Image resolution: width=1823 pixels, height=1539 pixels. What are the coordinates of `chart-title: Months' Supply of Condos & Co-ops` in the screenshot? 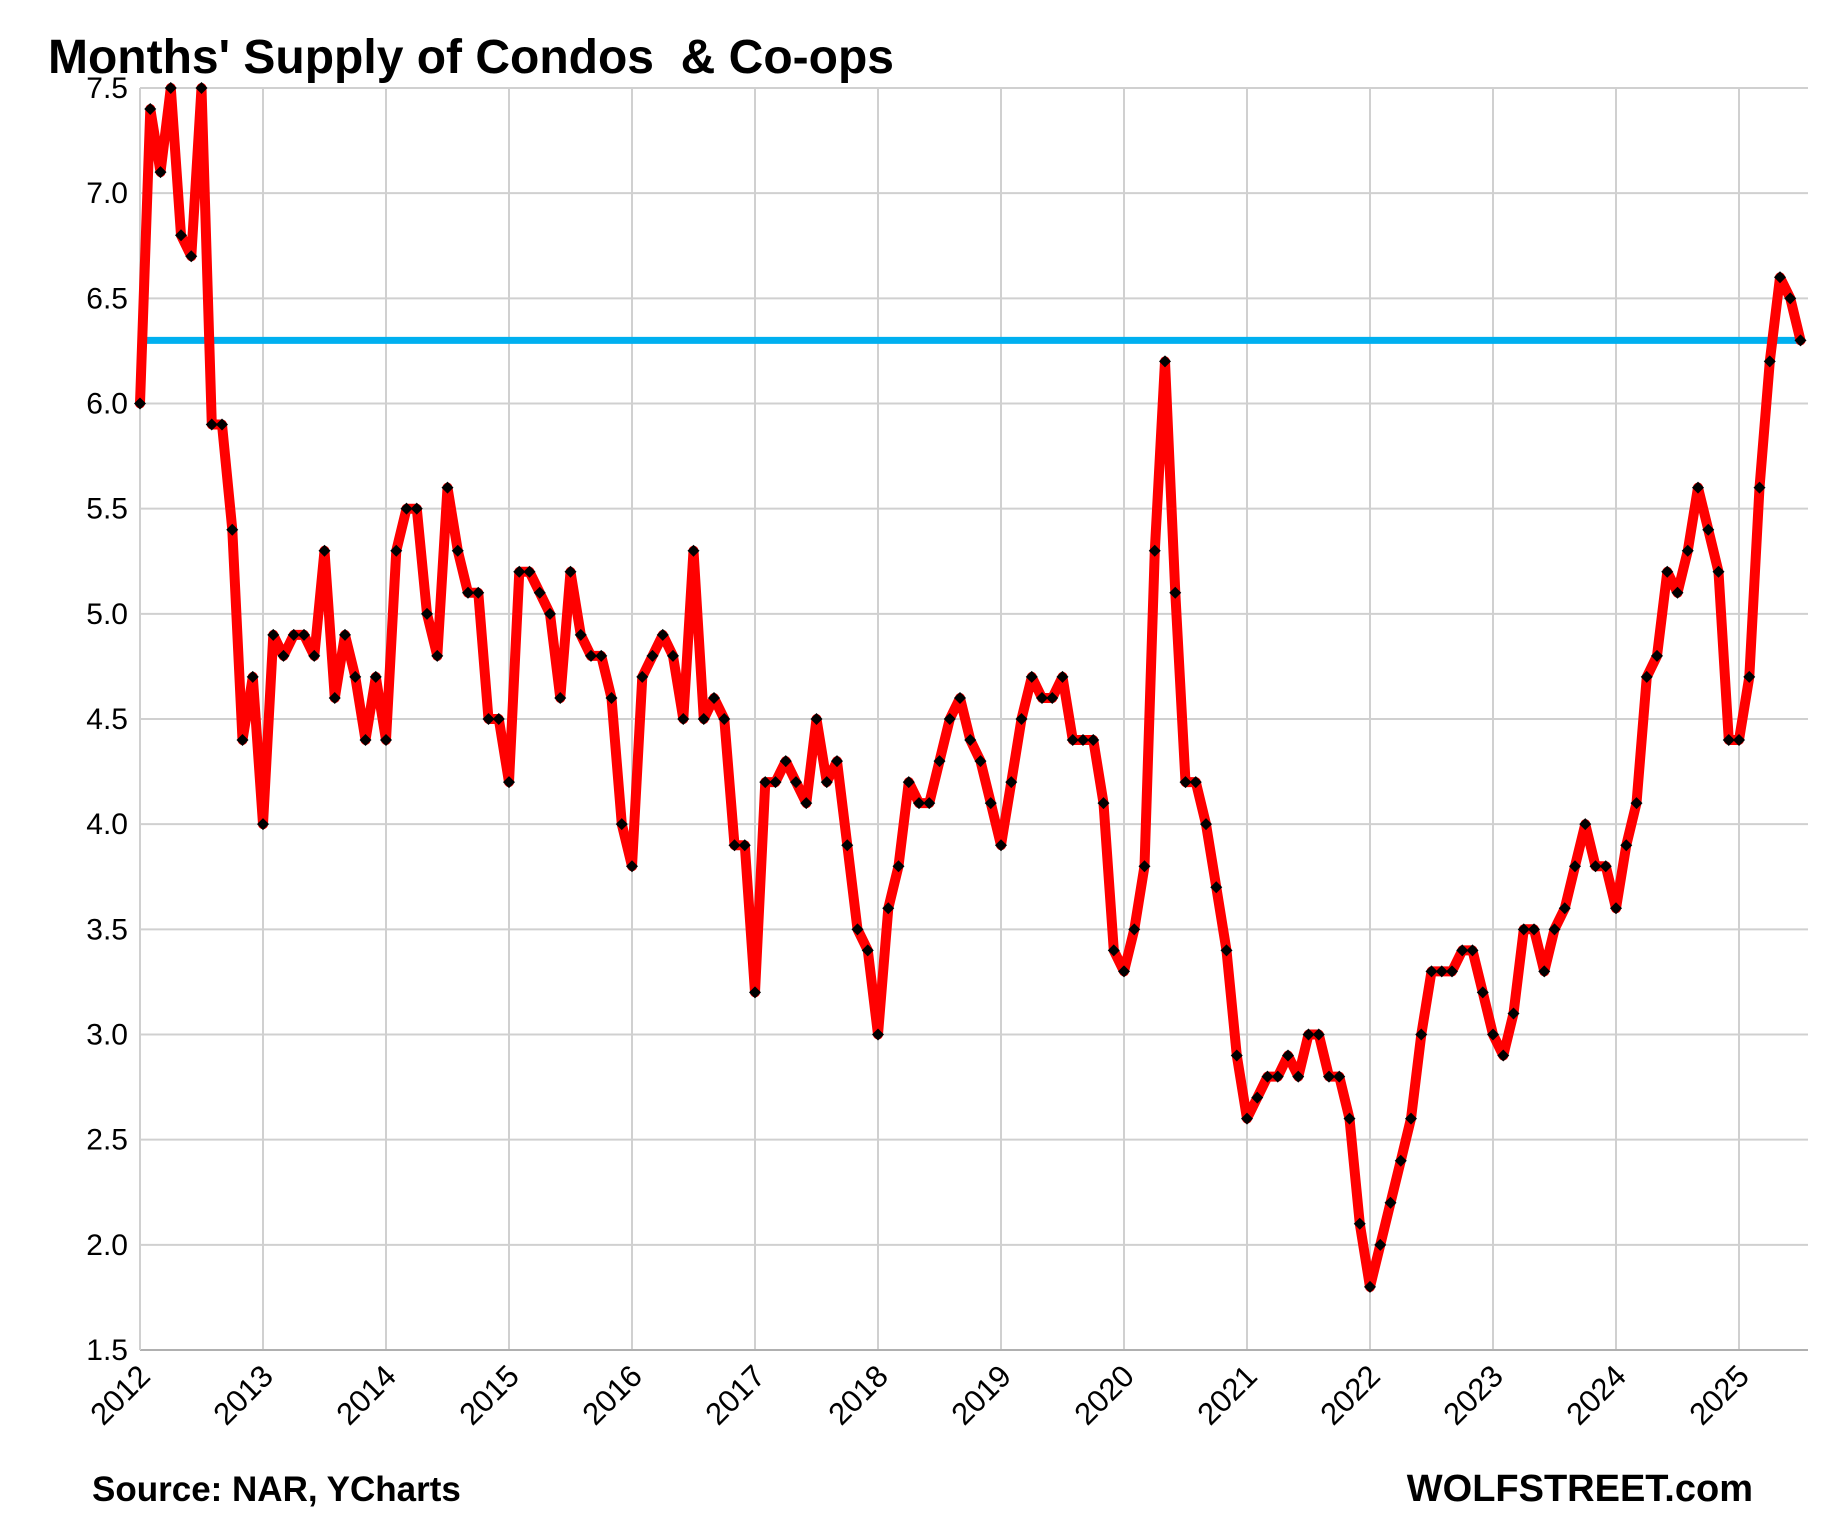 It's located at (471, 57).